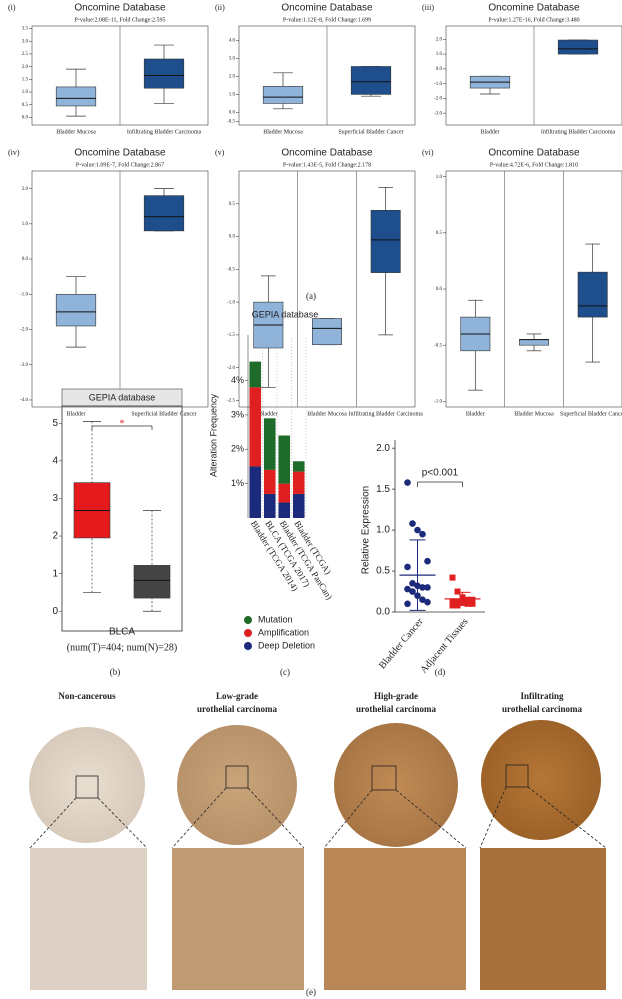 This screenshot has height=999, width=622. Describe the element at coordinates (438, 99) in the screenshot. I see `y-tick-label: -2.0` at that location.